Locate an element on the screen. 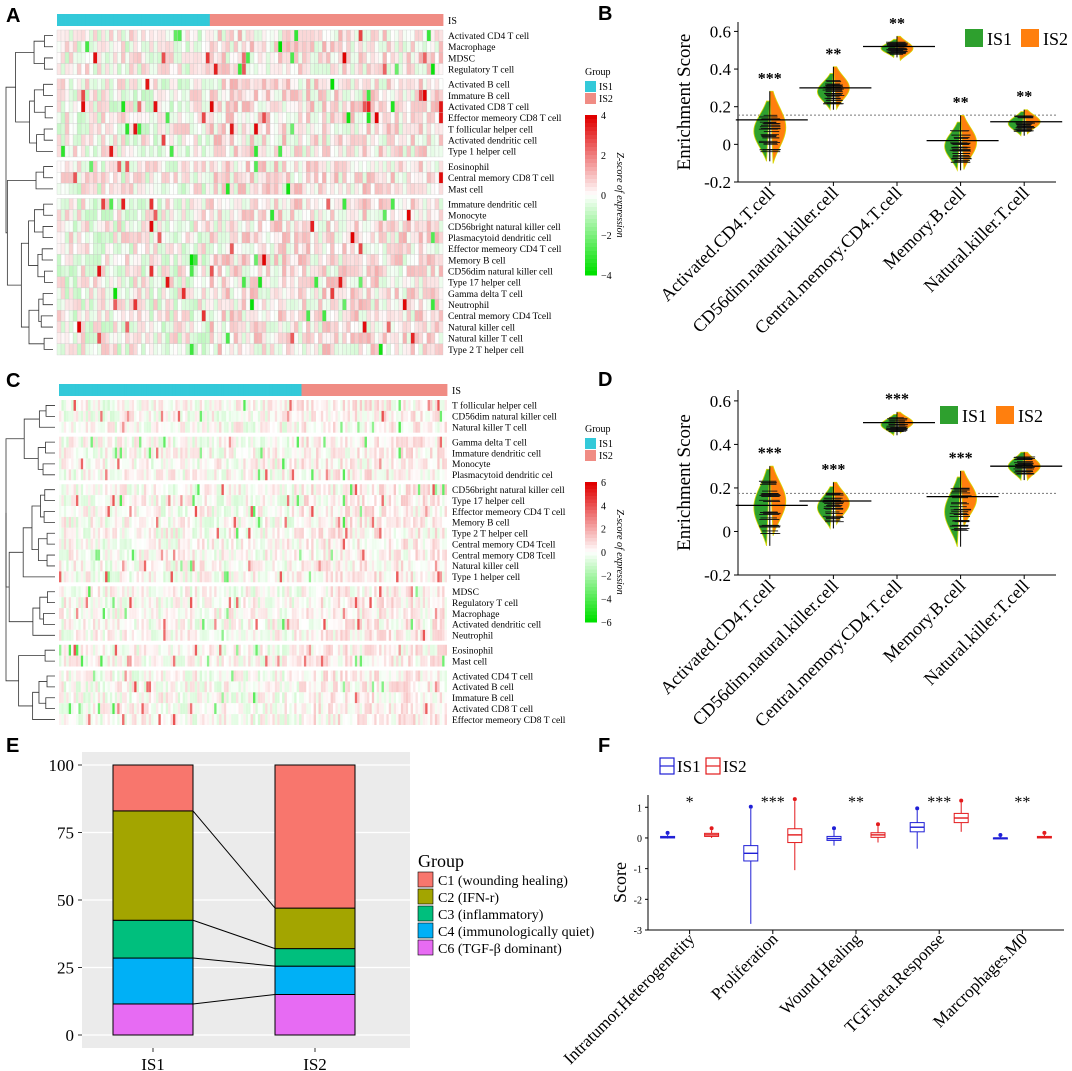 The image size is (1072, 1071). colorbar-step is located at coordinates (591, 241).